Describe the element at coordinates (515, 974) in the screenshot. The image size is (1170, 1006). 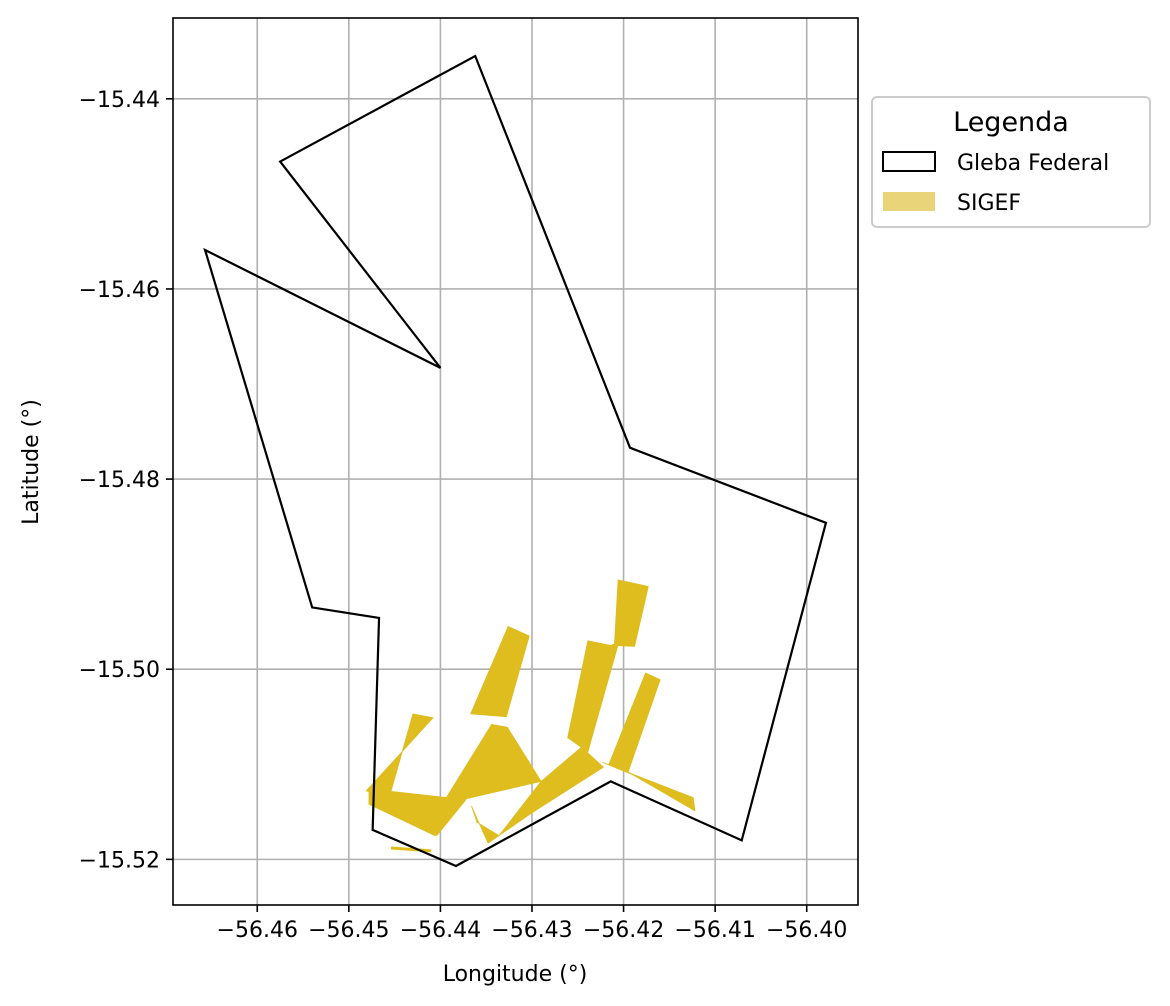
I see `x-axis-label: Longitude (°)` at that location.